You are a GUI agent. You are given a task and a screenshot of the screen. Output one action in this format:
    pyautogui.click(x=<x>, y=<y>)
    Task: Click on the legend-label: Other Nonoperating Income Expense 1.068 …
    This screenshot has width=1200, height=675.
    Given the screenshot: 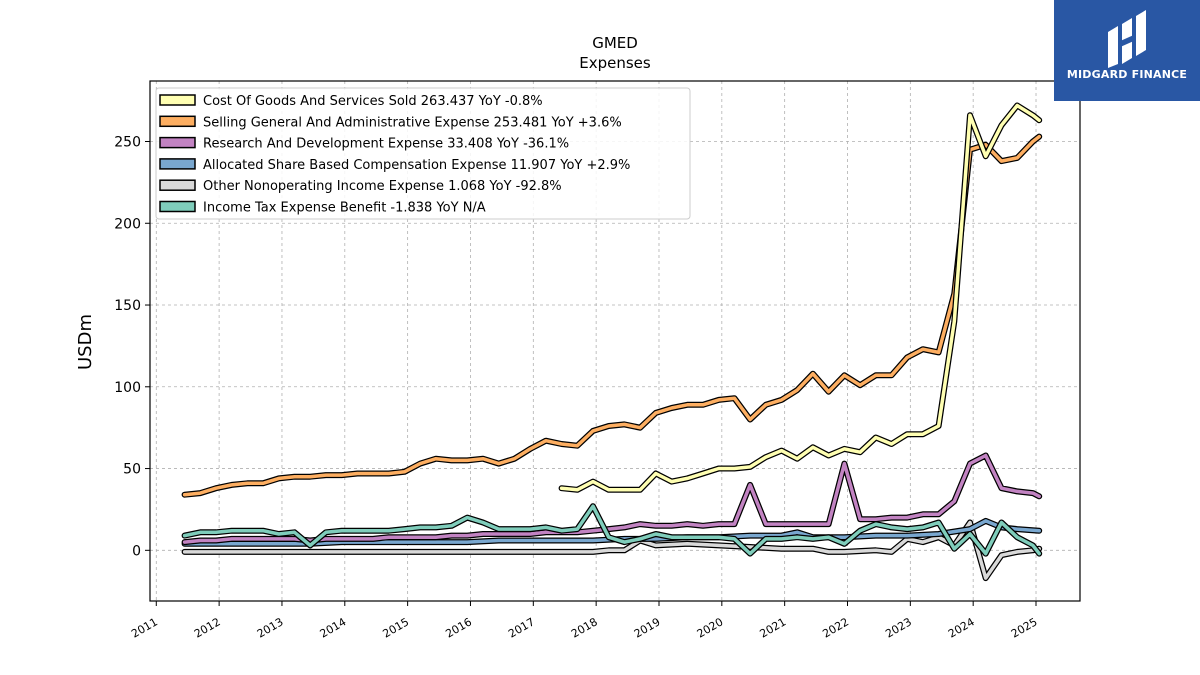 What is the action you would take?
    pyautogui.click(x=382, y=186)
    